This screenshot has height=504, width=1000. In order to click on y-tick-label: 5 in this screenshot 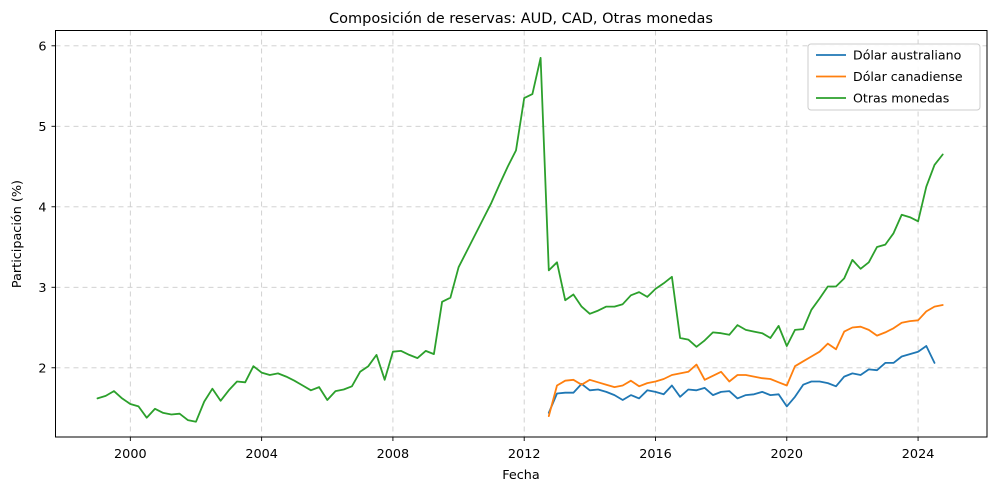, I will do `click(42, 127)`.